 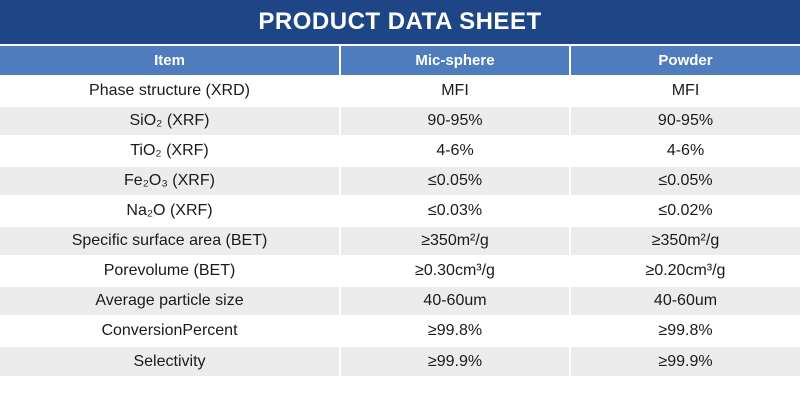 I want to click on powder-value-cell: ≥99.8%, so click(x=684, y=331).